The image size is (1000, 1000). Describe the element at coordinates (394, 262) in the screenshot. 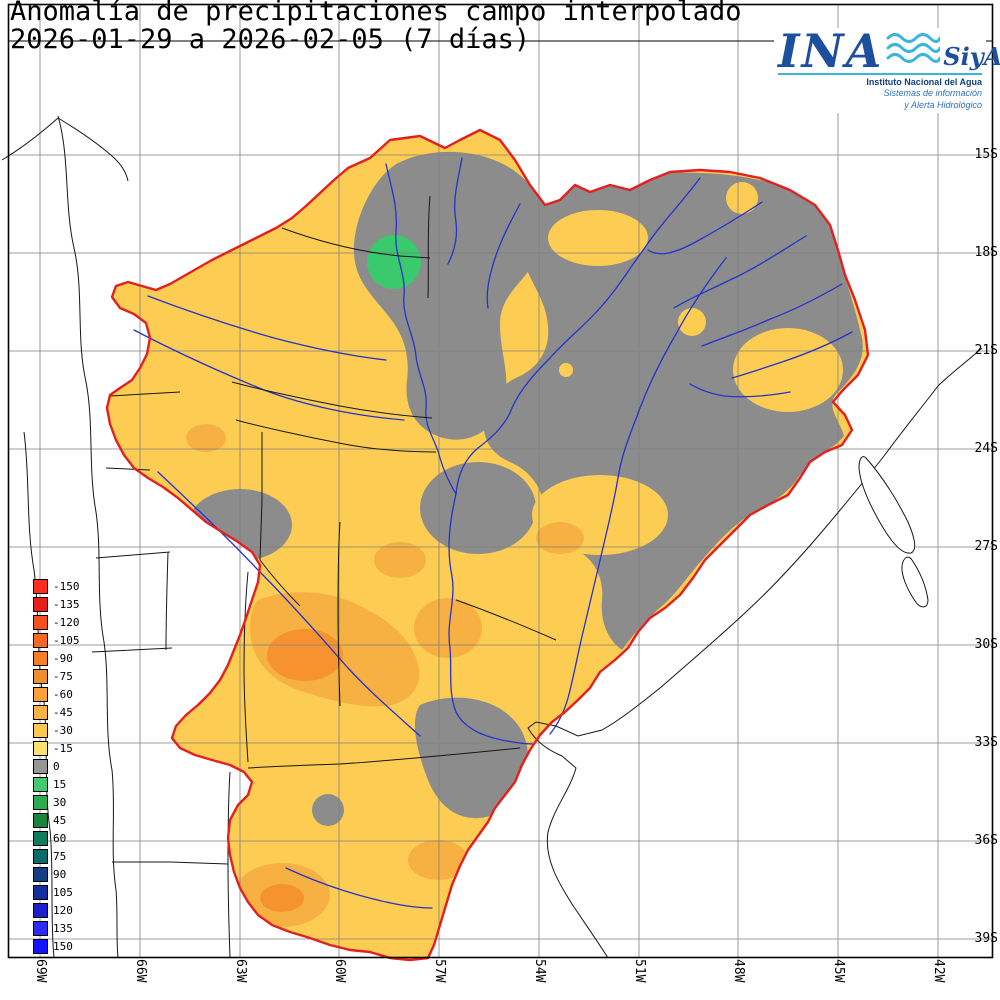

I see `green-patch` at that location.